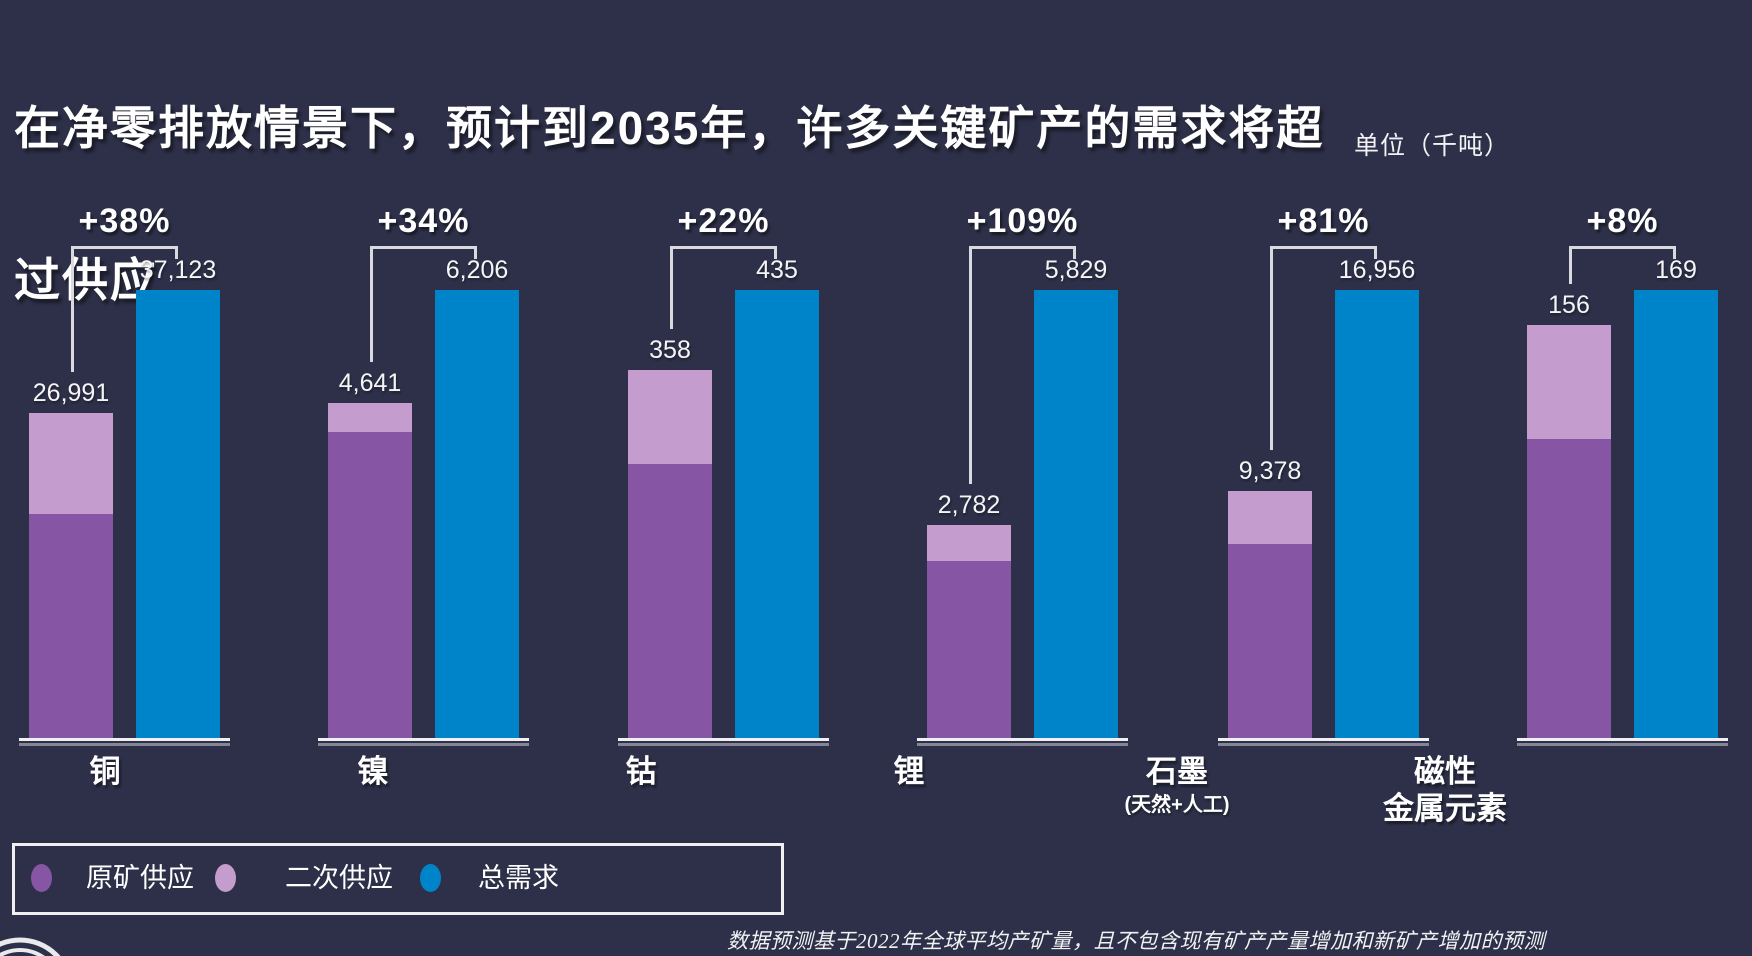  I want to click on supply-value-label: 4,641, so click(370, 383).